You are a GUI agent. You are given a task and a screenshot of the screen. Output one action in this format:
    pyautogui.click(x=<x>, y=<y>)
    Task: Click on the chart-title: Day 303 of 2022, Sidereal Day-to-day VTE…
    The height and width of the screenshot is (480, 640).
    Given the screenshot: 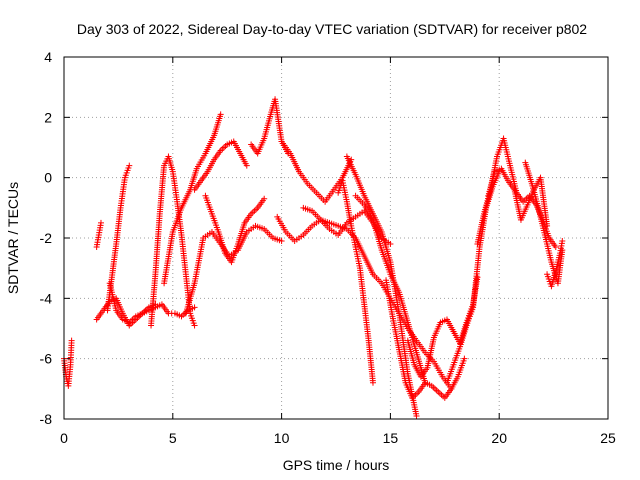 What is the action you would take?
    pyautogui.click(x=332, y=29)
    